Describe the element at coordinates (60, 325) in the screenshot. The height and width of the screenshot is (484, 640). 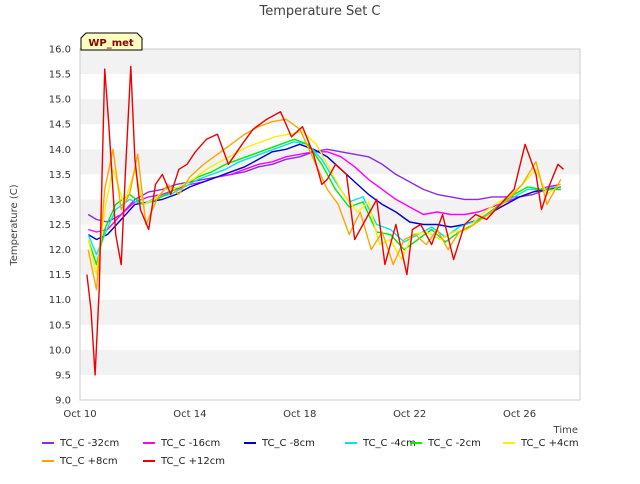
I see `y-tick-label: 10.5` at that location.